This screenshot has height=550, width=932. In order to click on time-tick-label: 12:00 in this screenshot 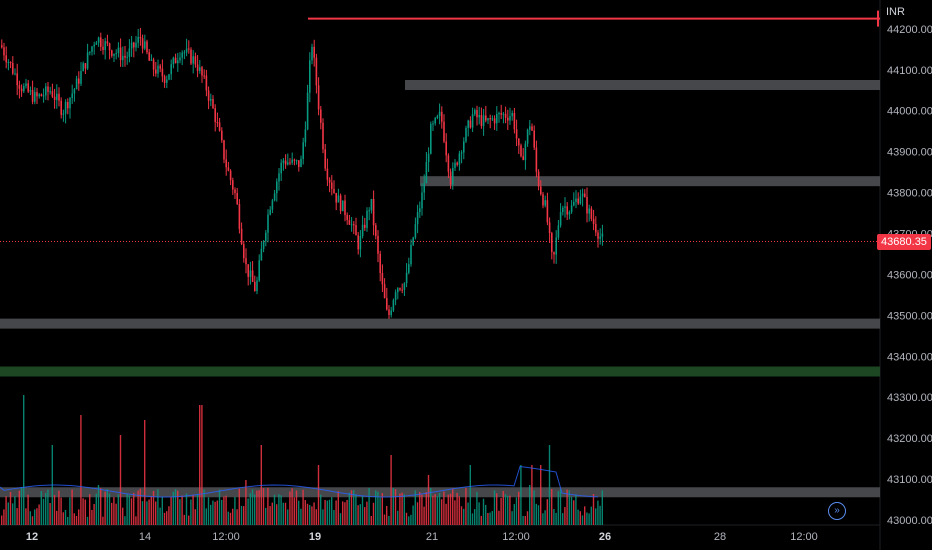, I will do `click(226, 537)`.